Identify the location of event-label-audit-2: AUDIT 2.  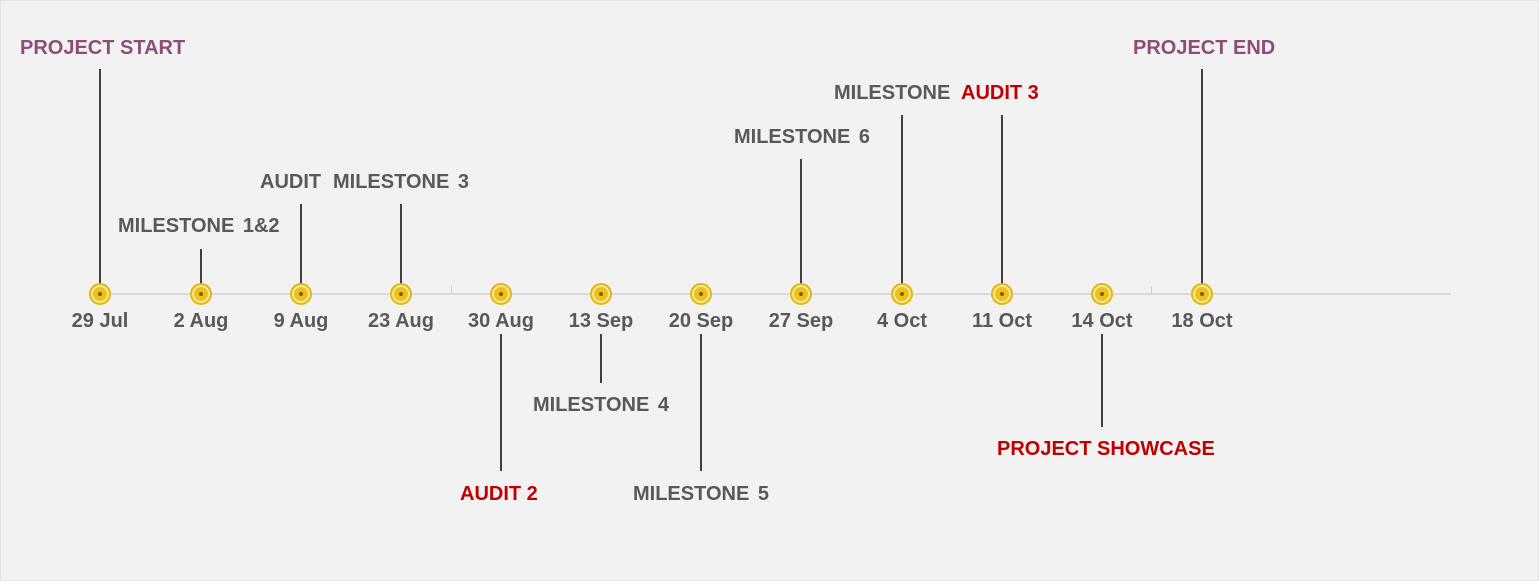
(499, 494).